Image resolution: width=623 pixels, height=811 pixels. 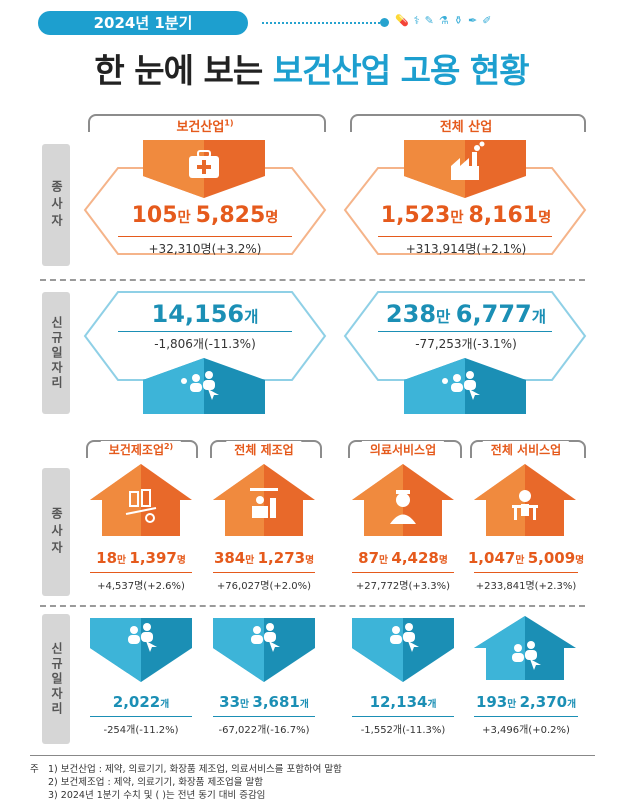 I want to click on page-title: 한 눈에 보는 보건산업 고용 현황, so click(x=311, y=68).